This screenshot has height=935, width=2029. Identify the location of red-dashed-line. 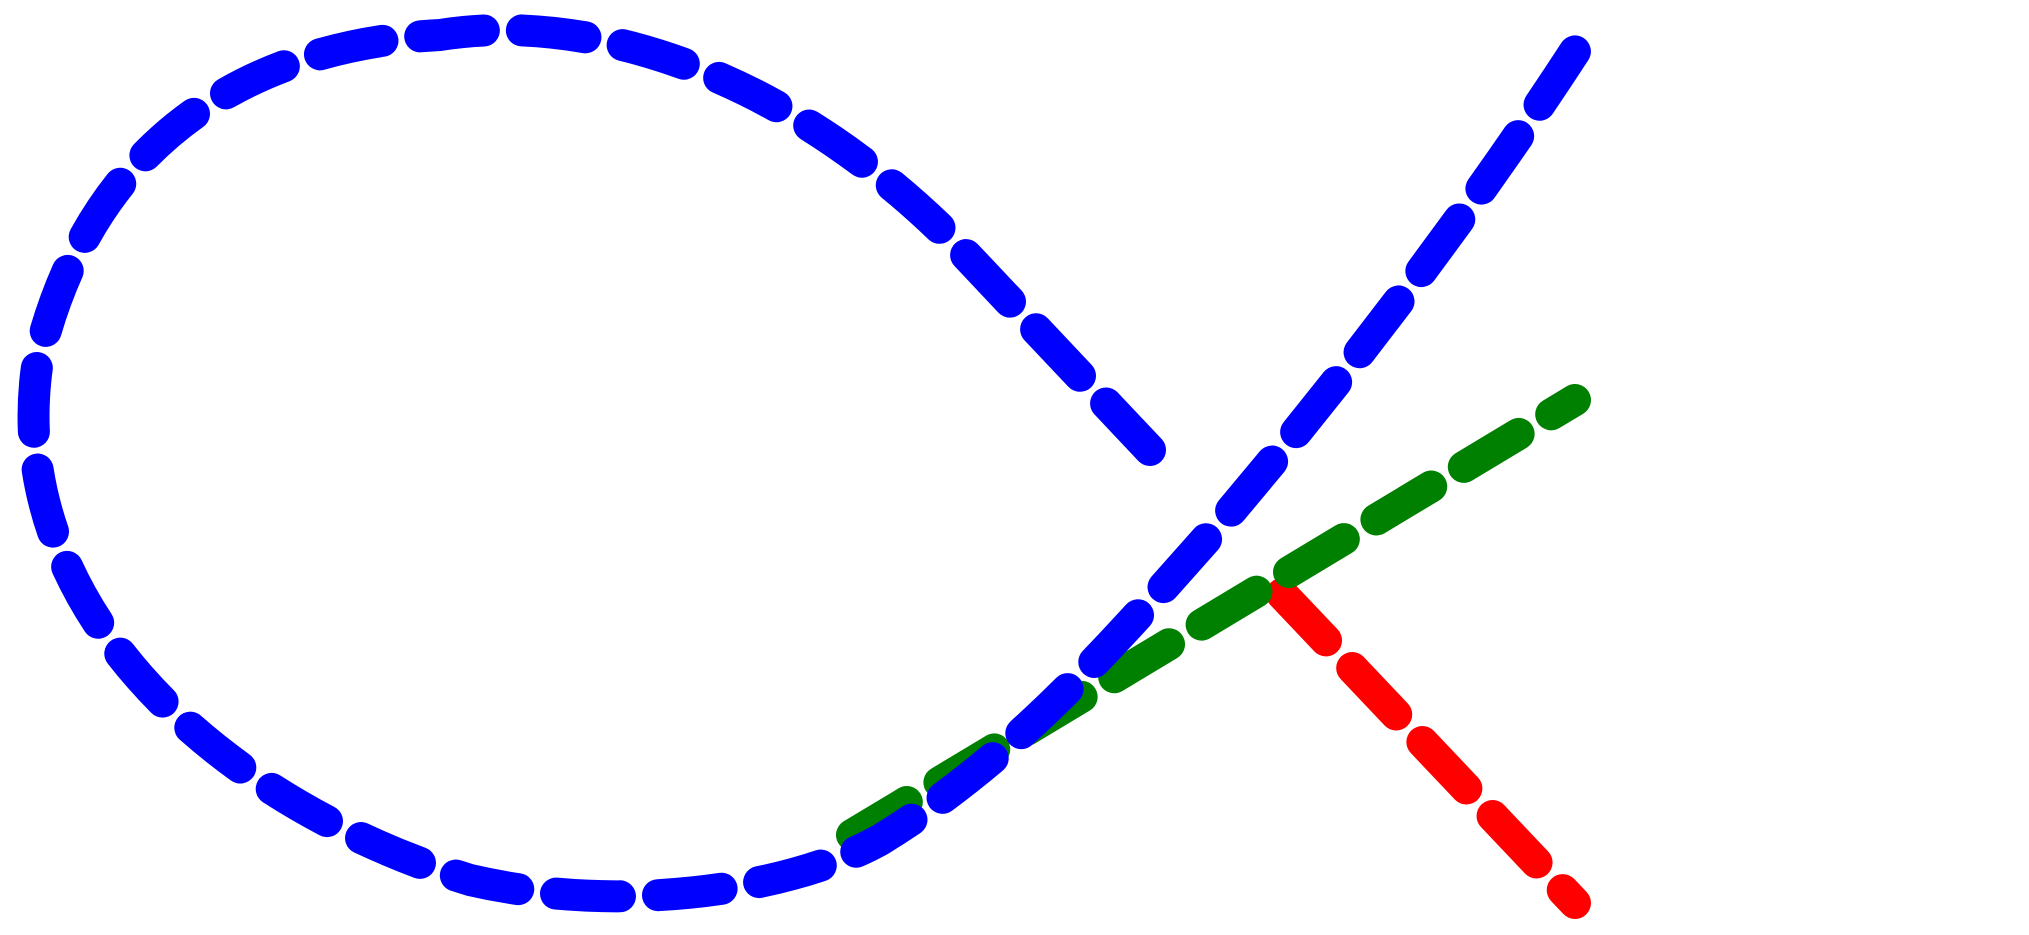
(1428, 748).